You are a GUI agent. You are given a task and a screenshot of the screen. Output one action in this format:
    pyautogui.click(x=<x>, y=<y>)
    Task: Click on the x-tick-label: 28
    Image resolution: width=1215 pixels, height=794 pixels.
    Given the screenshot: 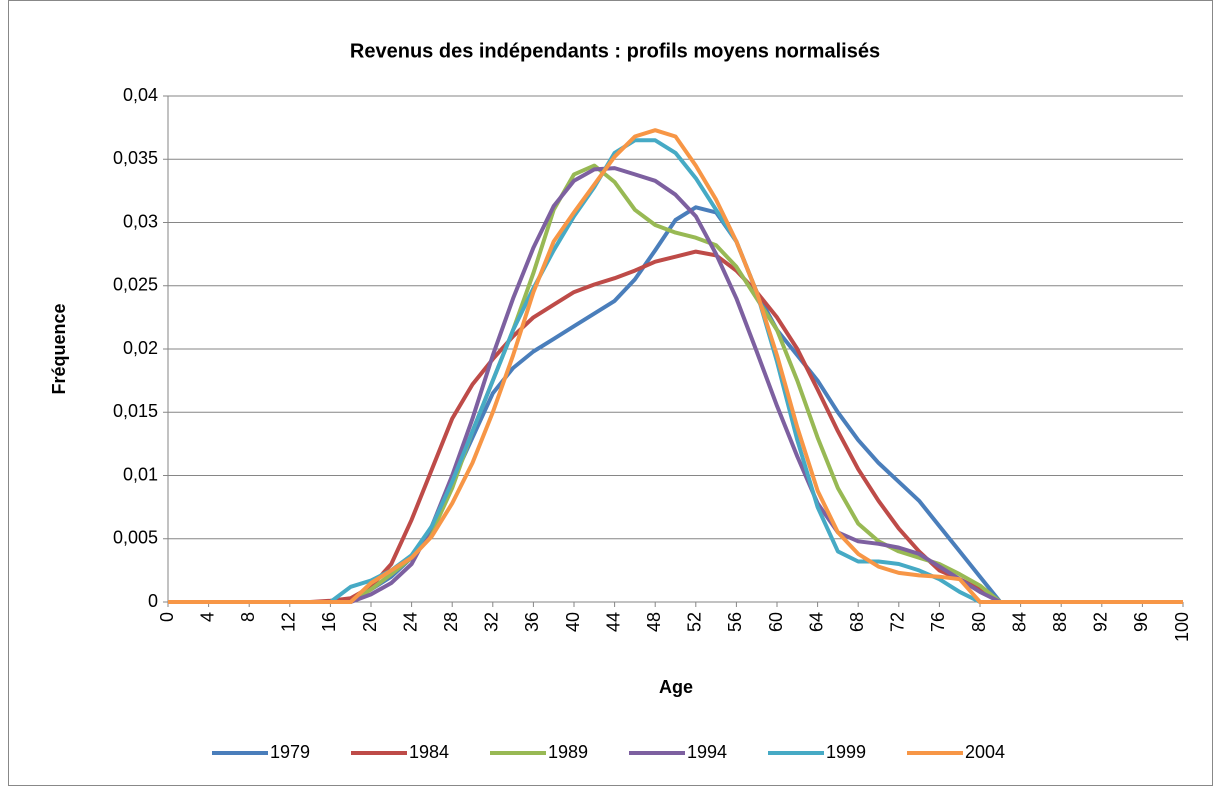 What is the action you would take?
    pyautogui.click(x=451, y=622)
    